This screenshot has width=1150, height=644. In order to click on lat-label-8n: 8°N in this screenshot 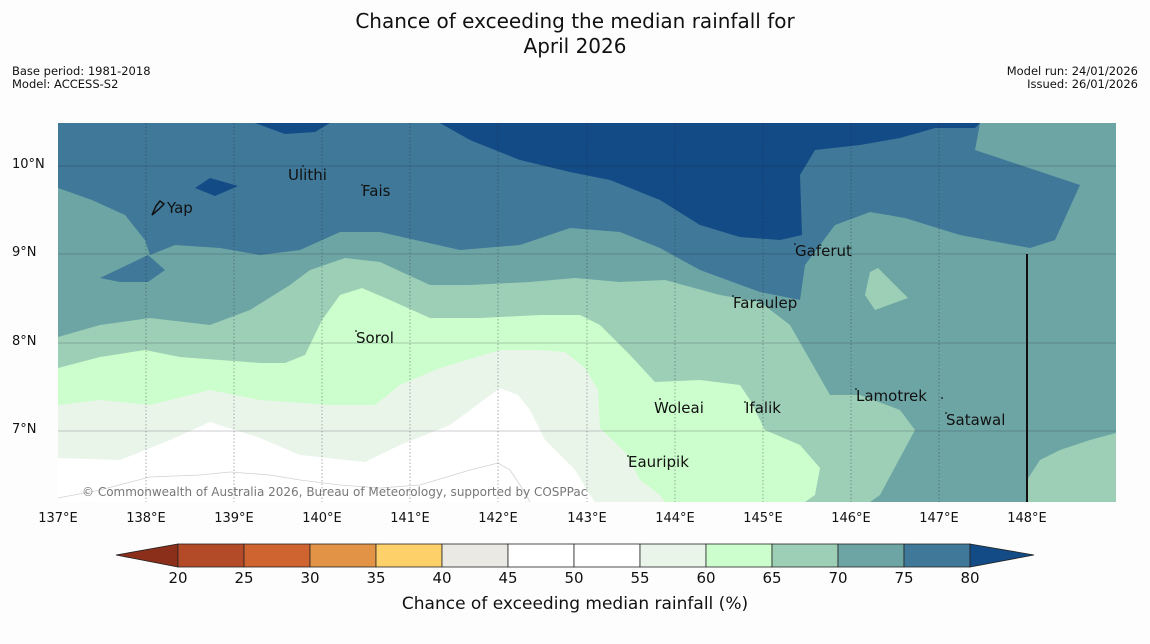, I will do `click(24, 341)`.